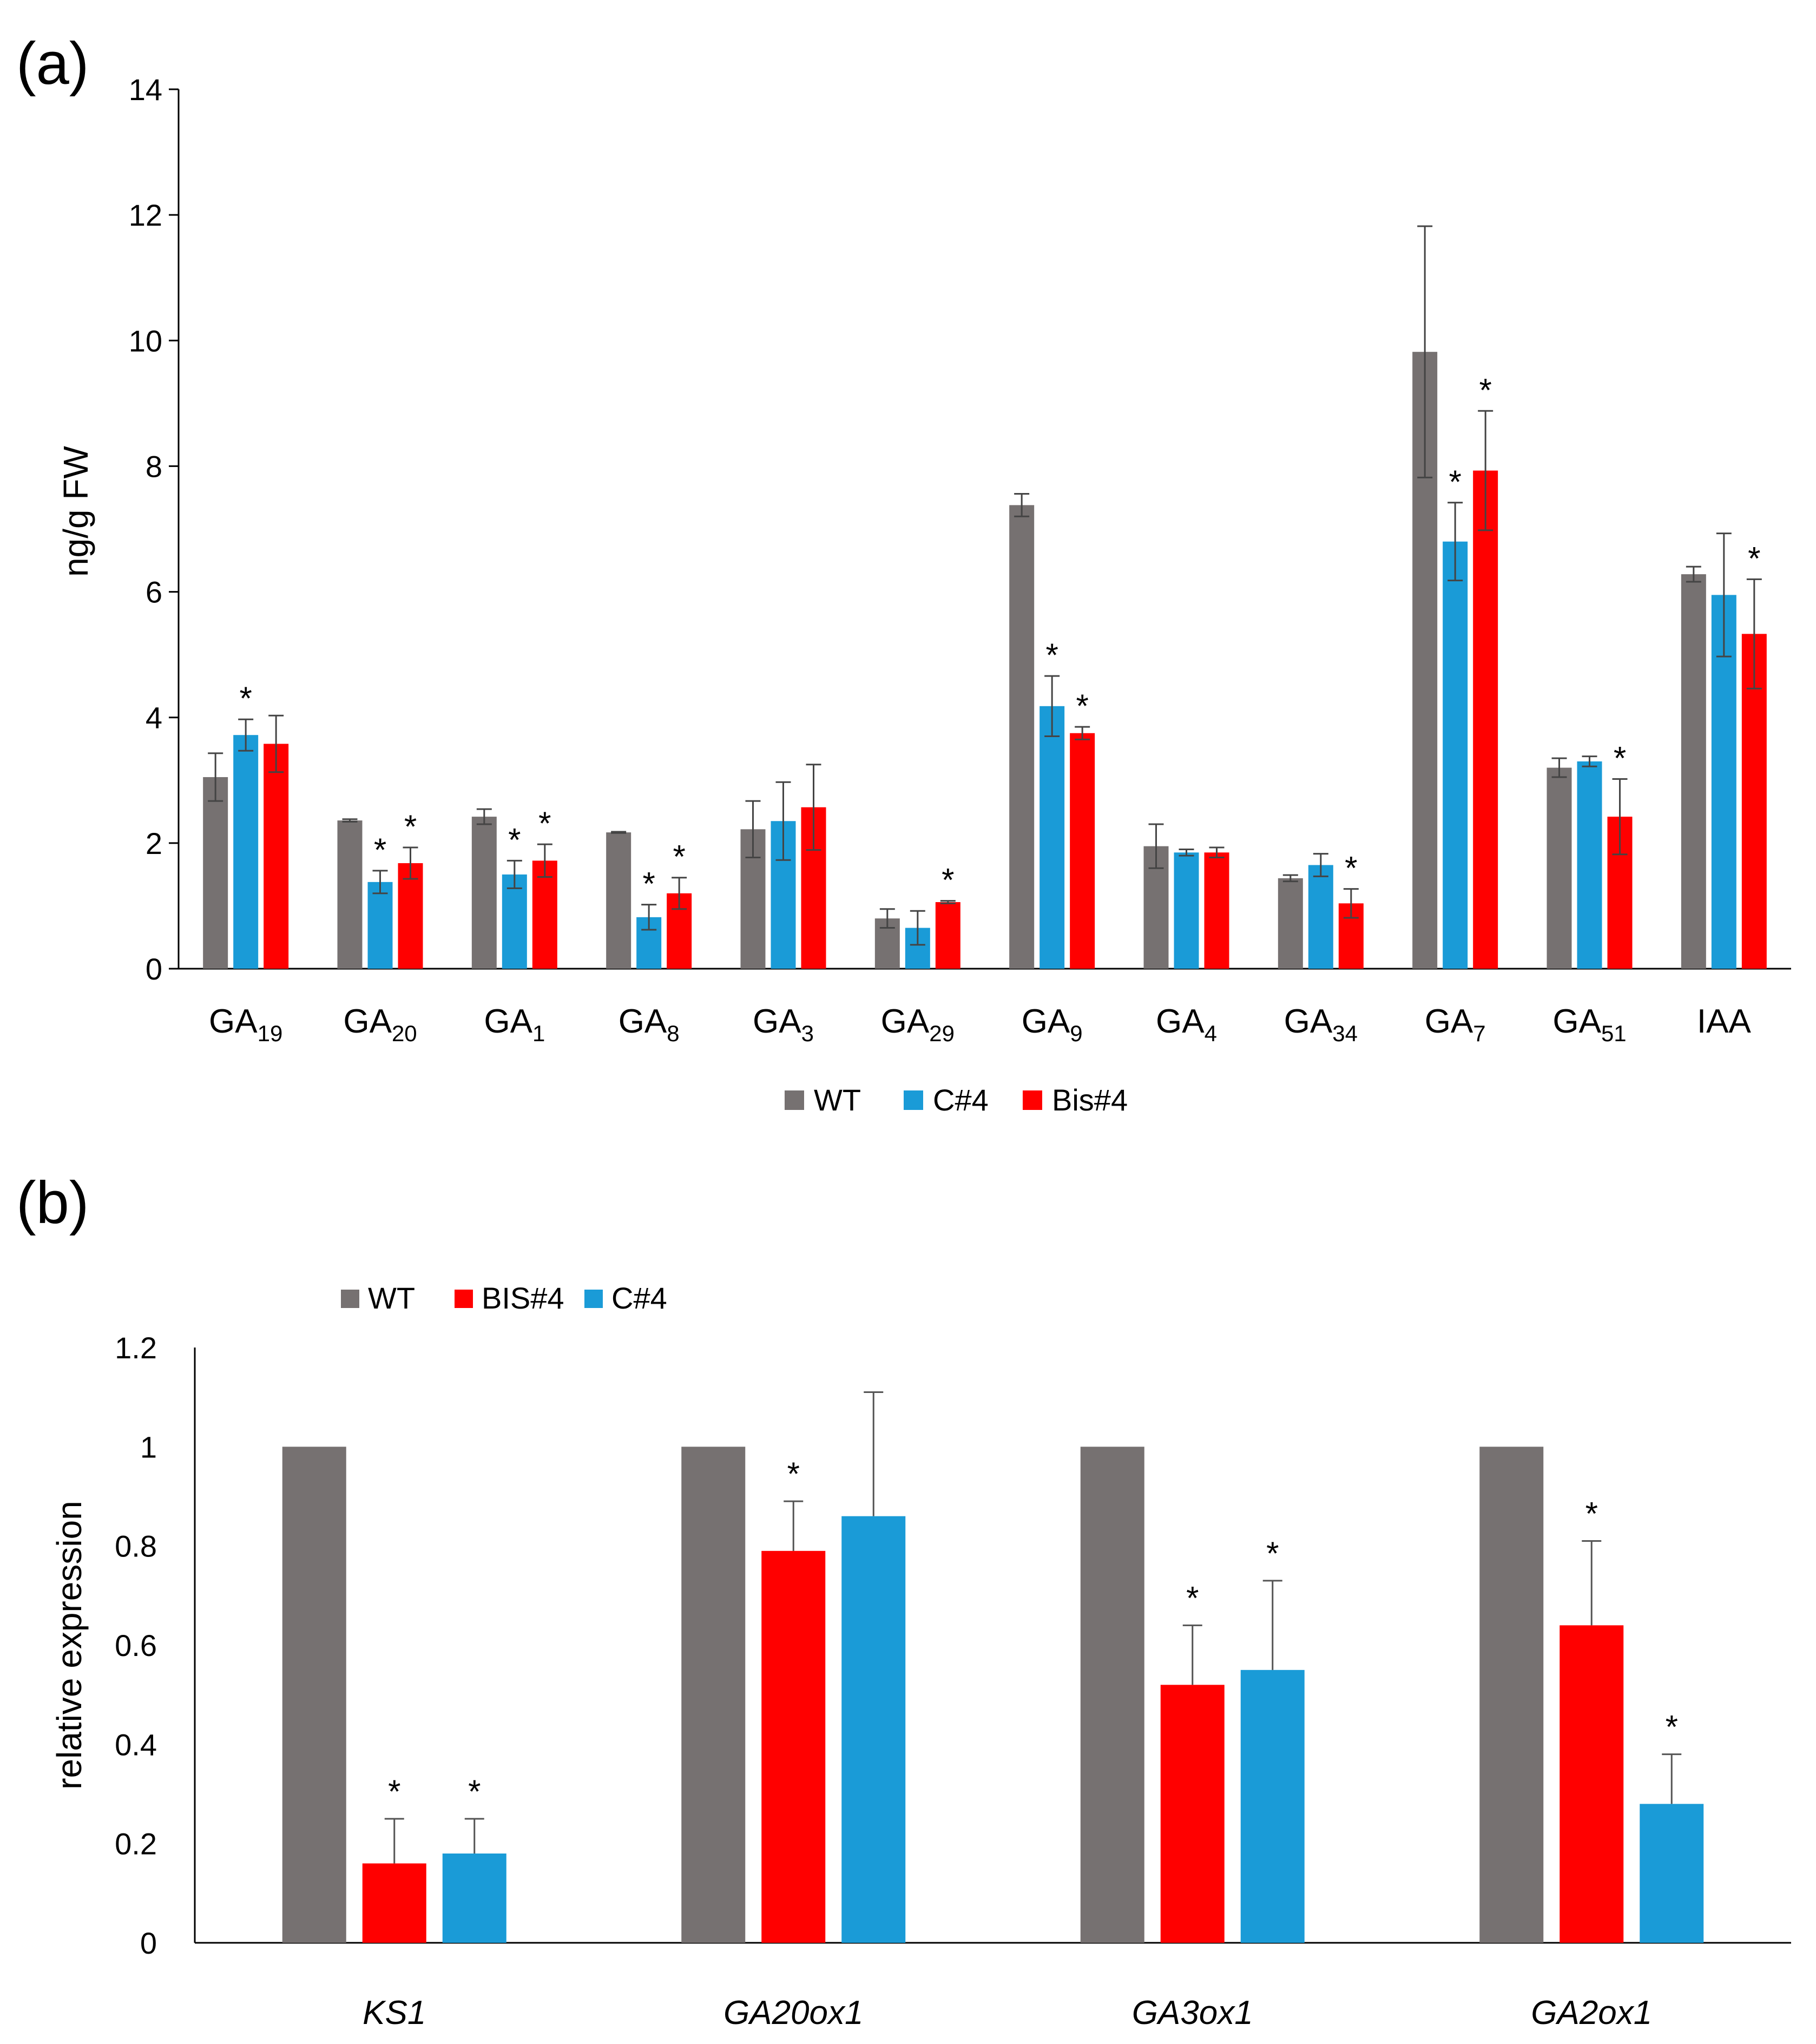  I want to click on category-label-subscript: 20, so click(404, 1033).